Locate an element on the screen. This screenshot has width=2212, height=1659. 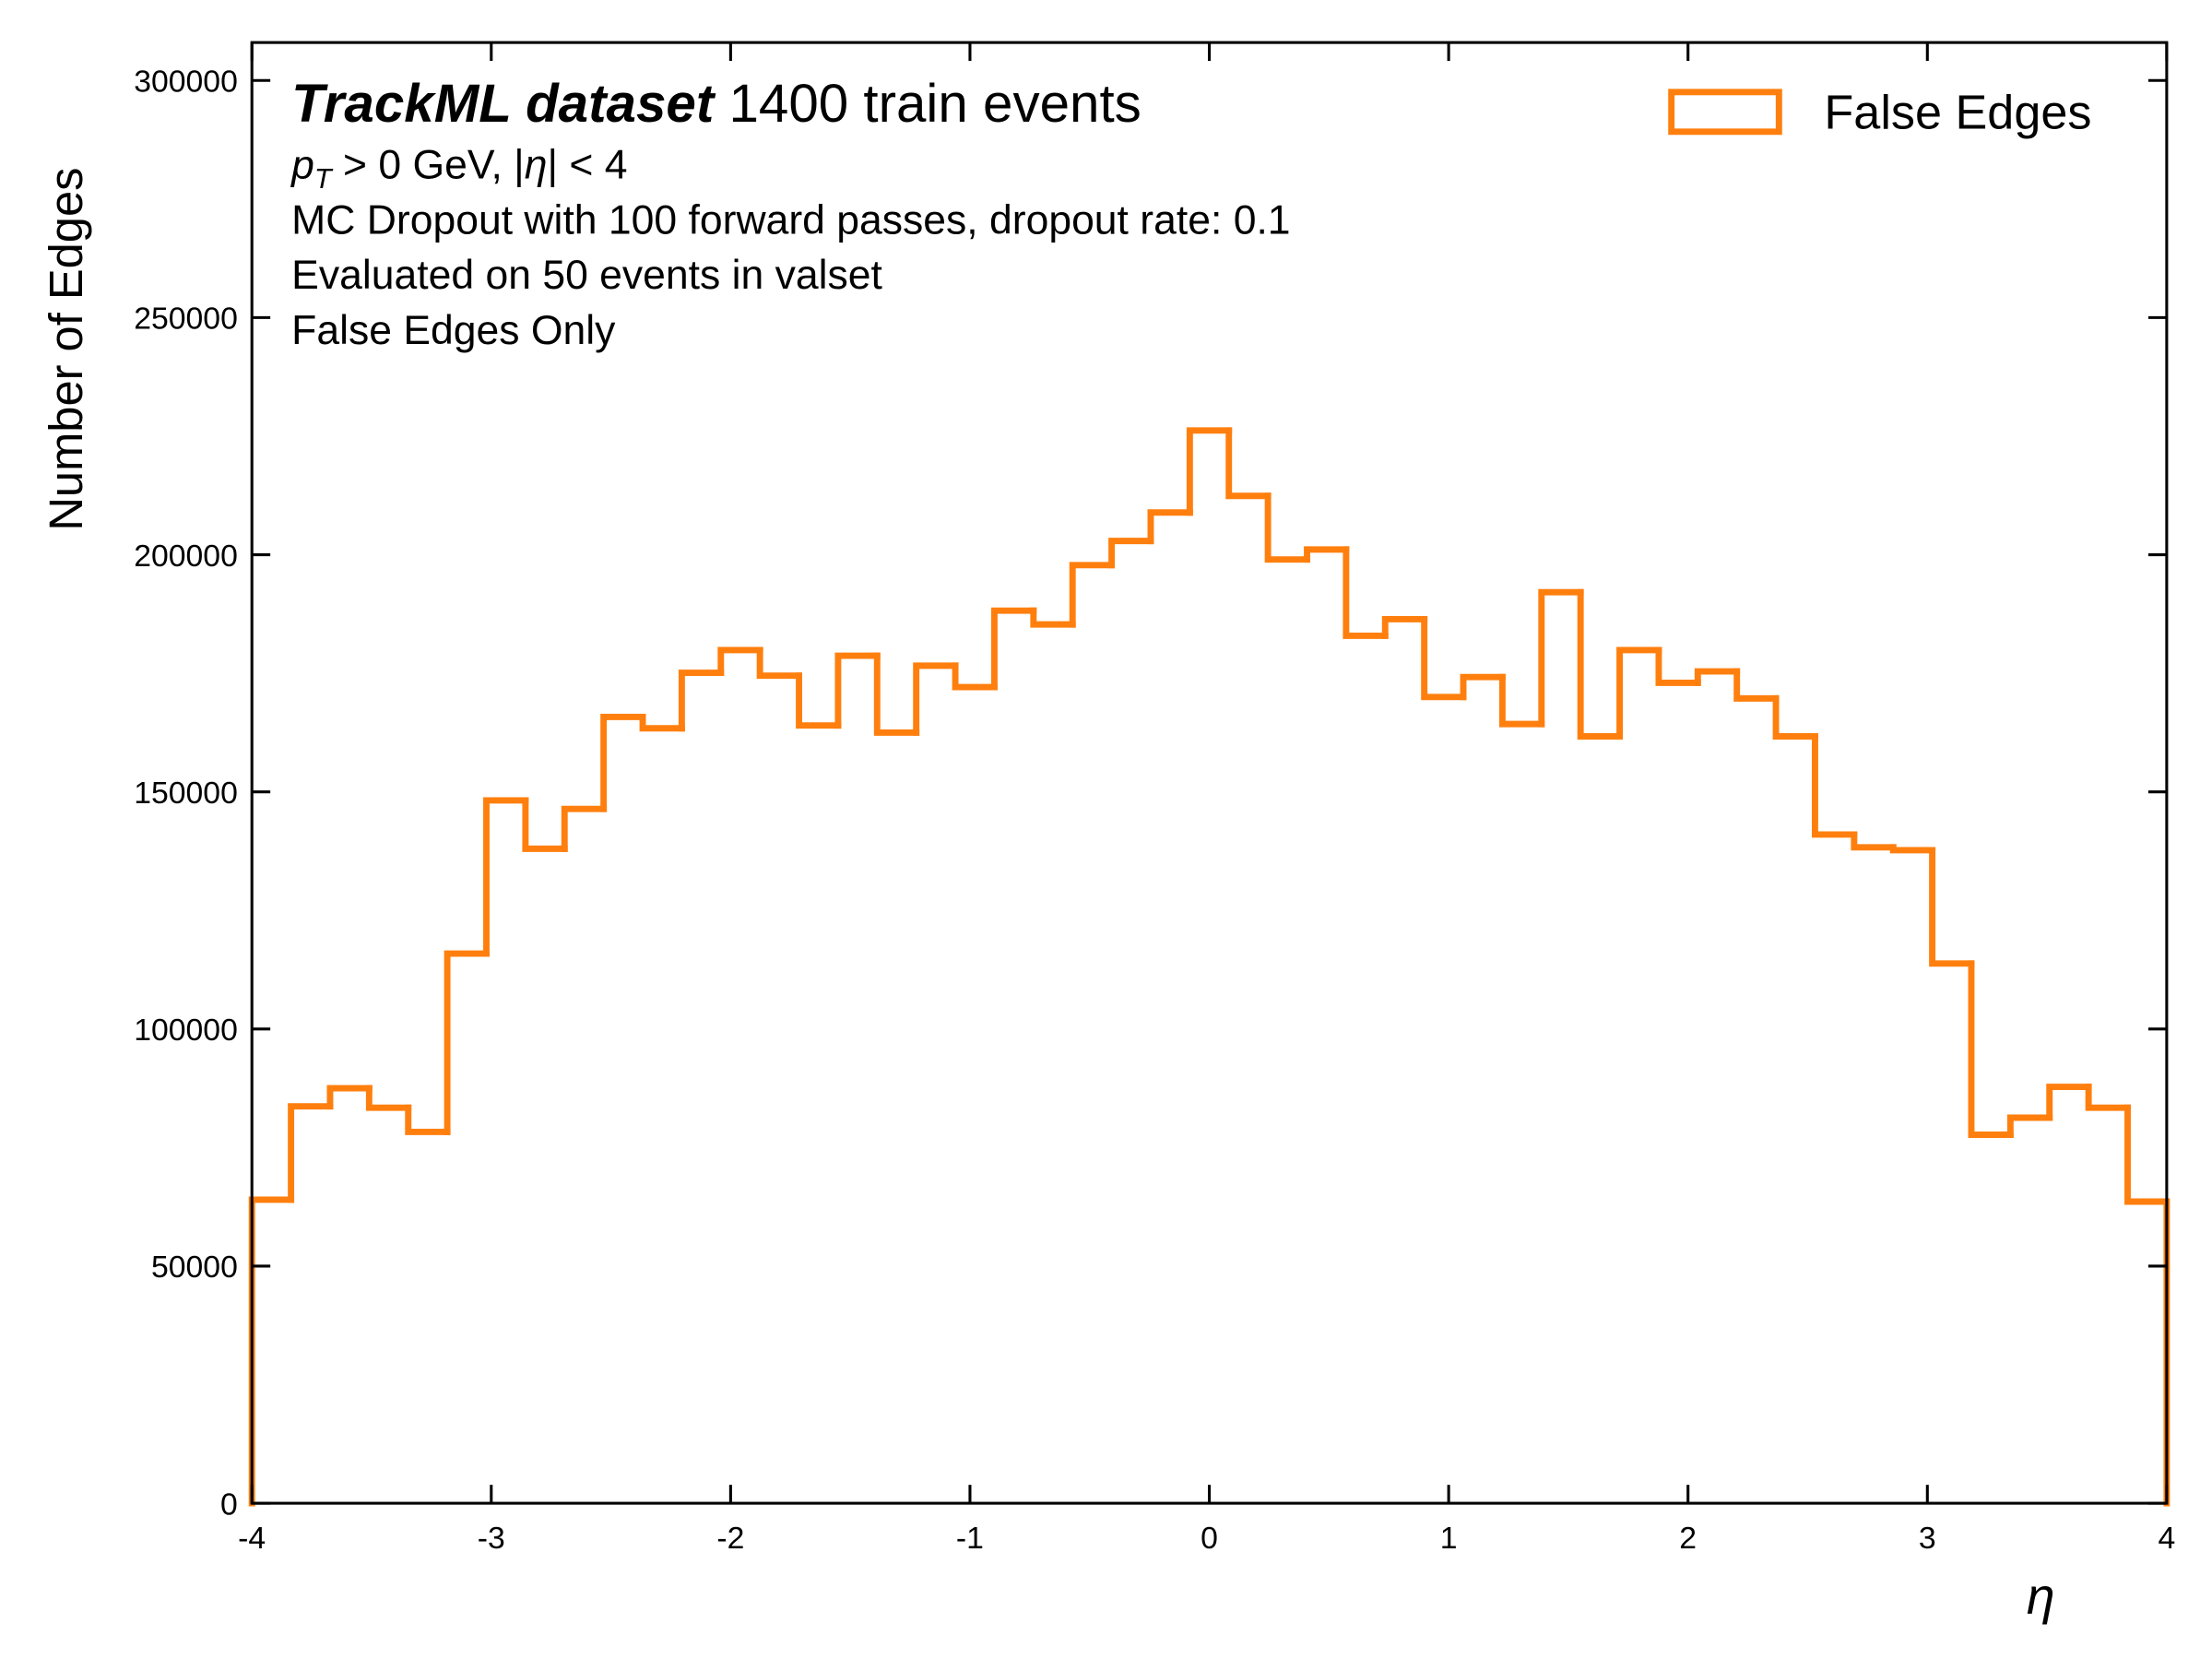
x-tick-label: -1 is located at coordinates (970, 1539).